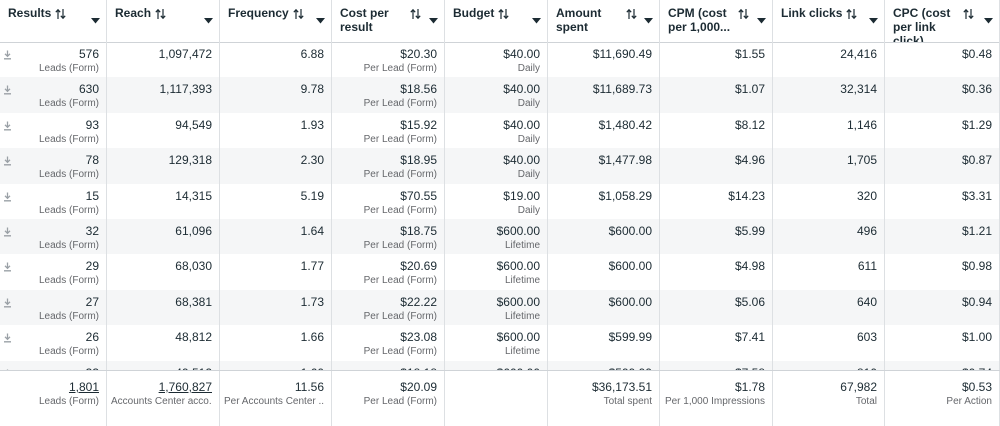 The width and height of the screenshot is (1000, 426). I want to click on cell-value: 1.60, so click(274, 367).